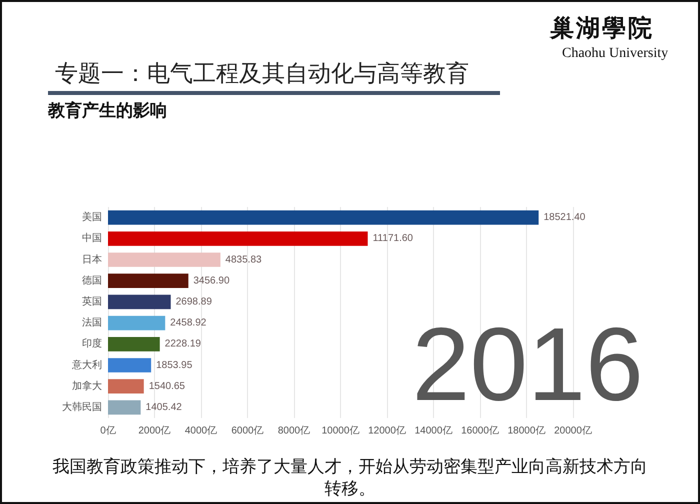  I want to click on y-tick-label: 德国, so click(92, 280).